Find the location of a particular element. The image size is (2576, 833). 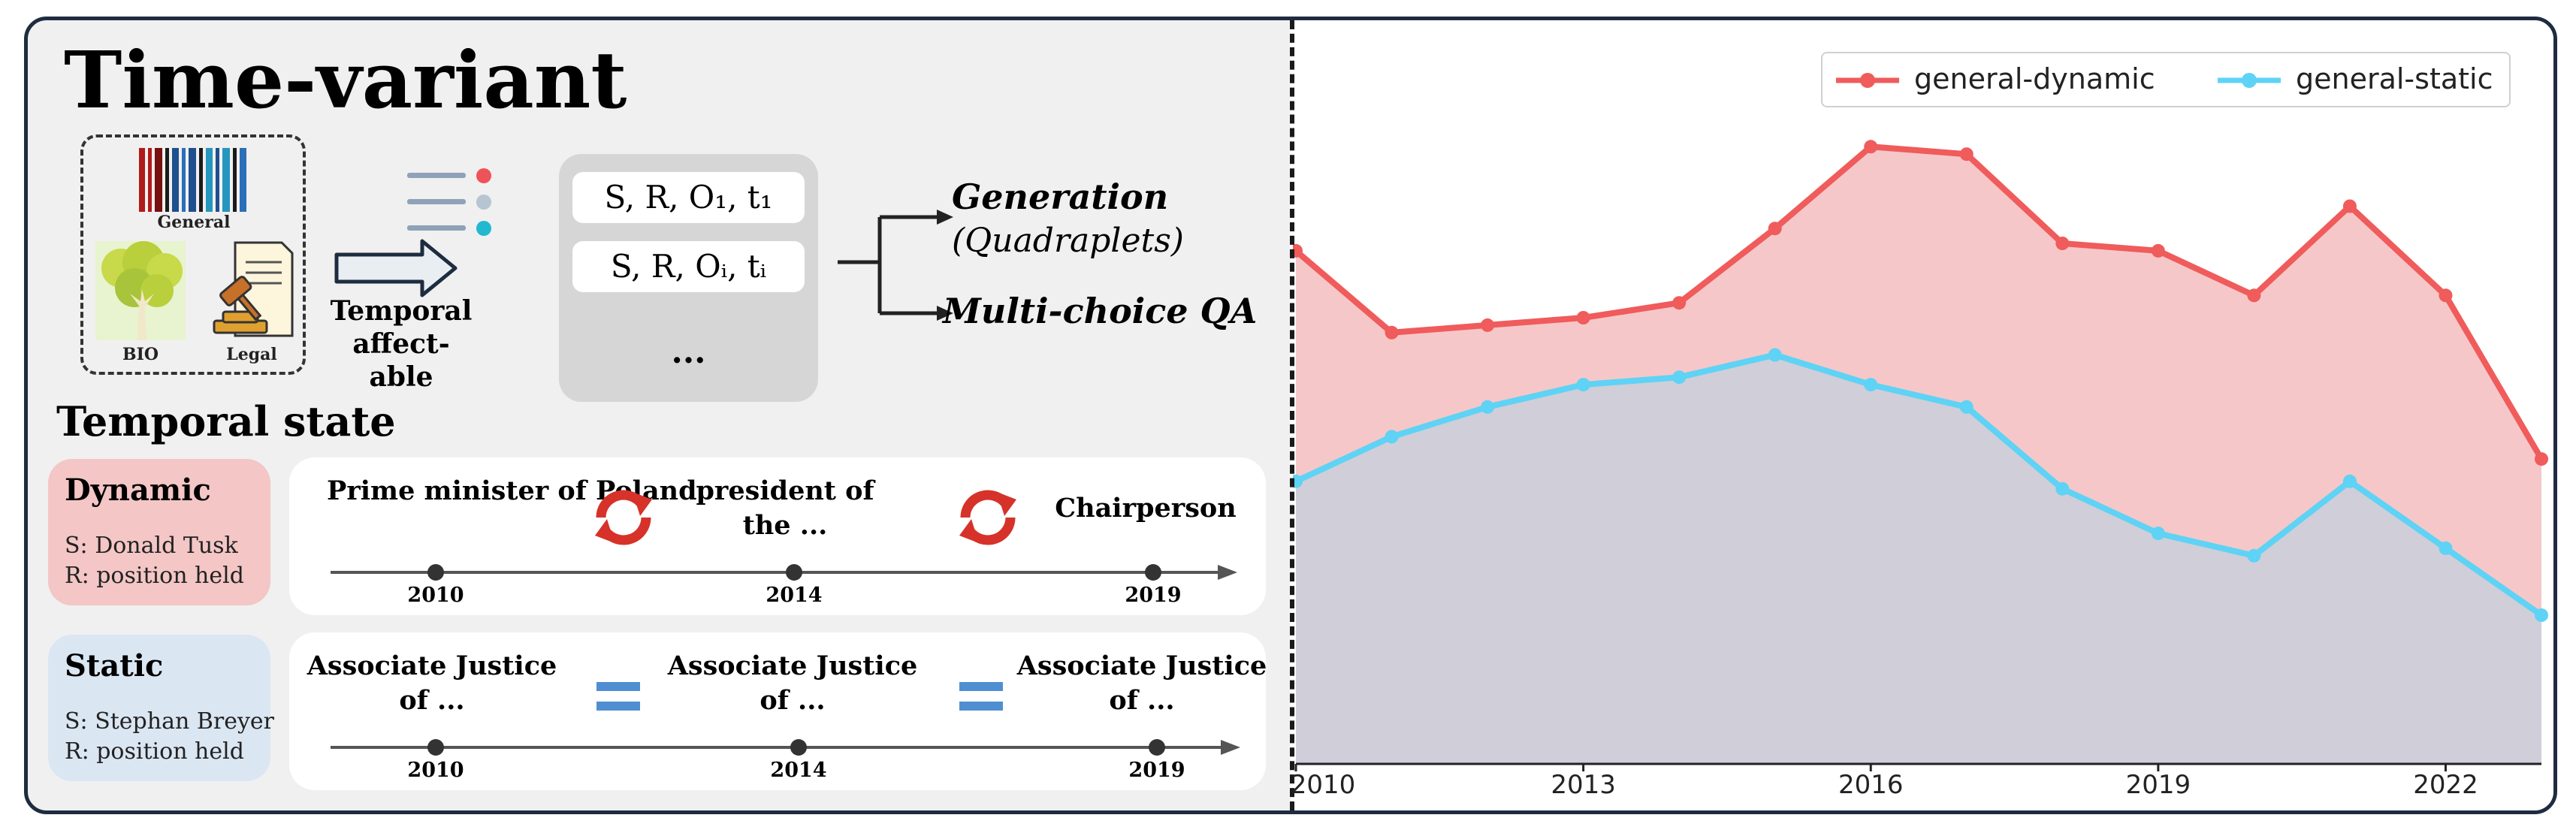

bio-label: BIO is located at coordinates (140, 355).